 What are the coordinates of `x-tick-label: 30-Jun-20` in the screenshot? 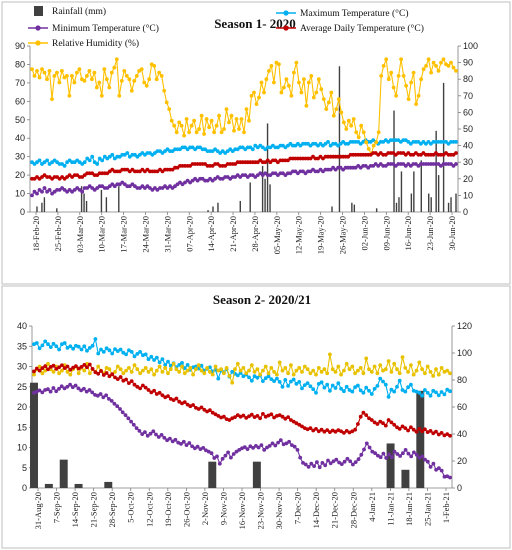 It's located at (452, 233).